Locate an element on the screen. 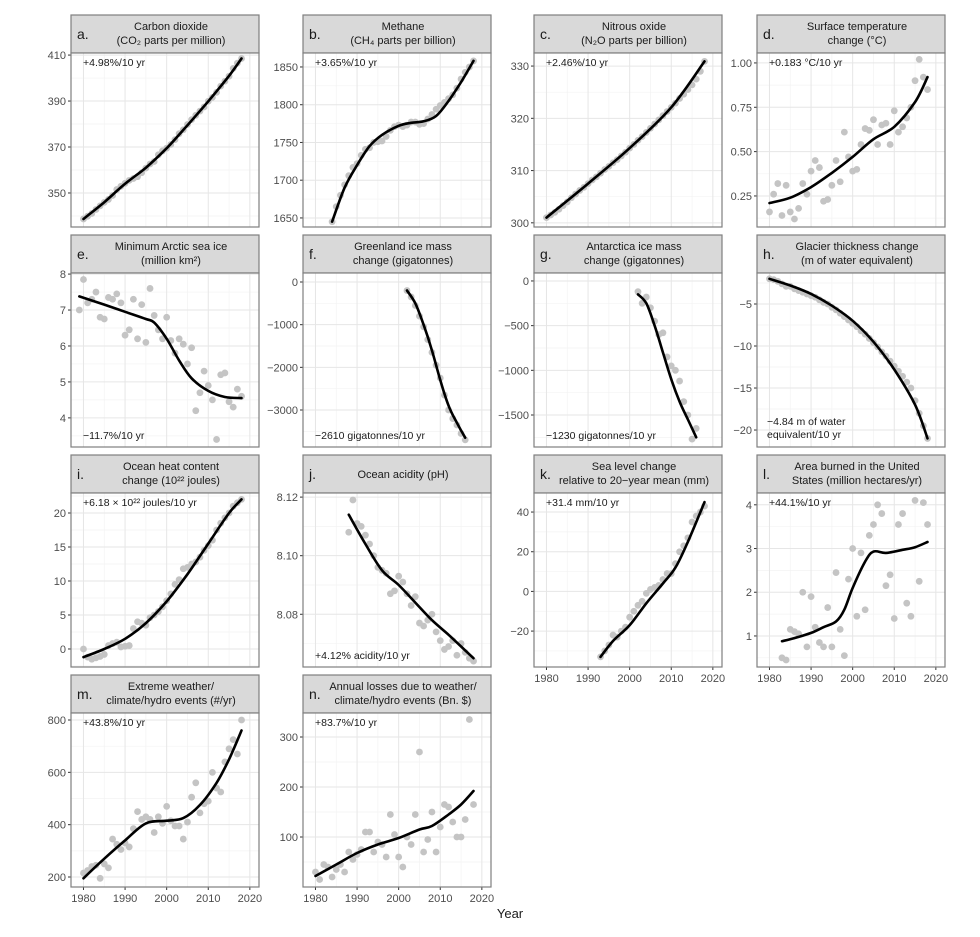  y-tick-label: 310 is located at coordinates (520, 172).